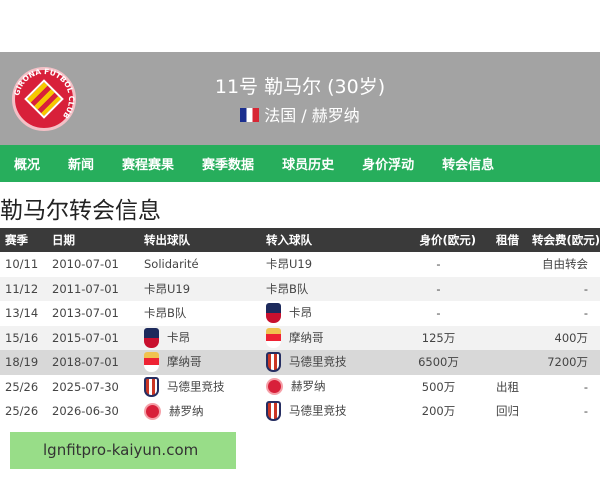 This screenshot has height=480, width=600. I want to click on to-club-cell-text: 赫罗纳, so click(308, 386).